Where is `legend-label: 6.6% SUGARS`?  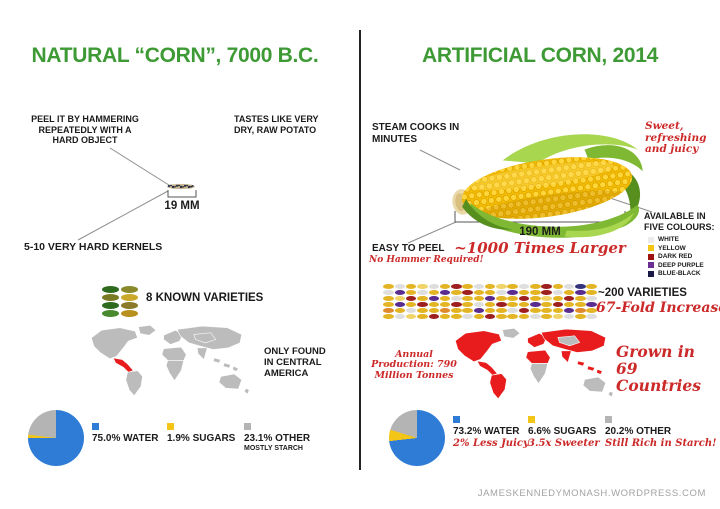 legend-label: 6.6% SUGARS is located at coordinates (562, 431).